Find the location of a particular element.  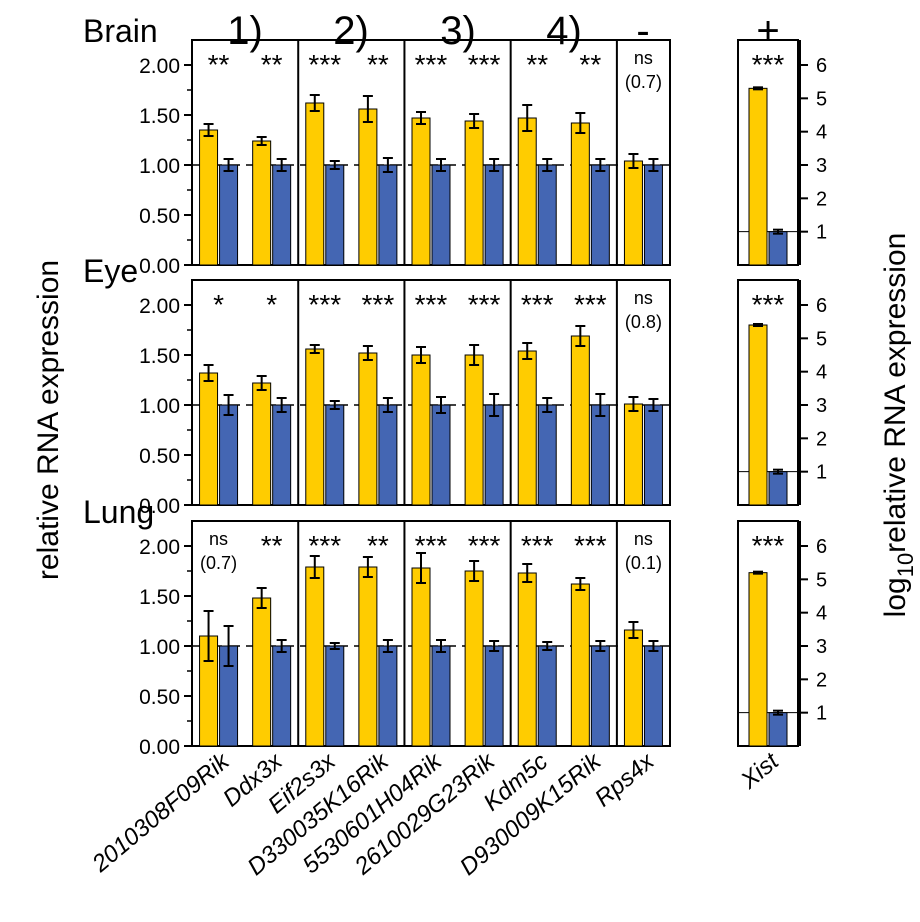

panel-frame is located at coordinates (431, 633).